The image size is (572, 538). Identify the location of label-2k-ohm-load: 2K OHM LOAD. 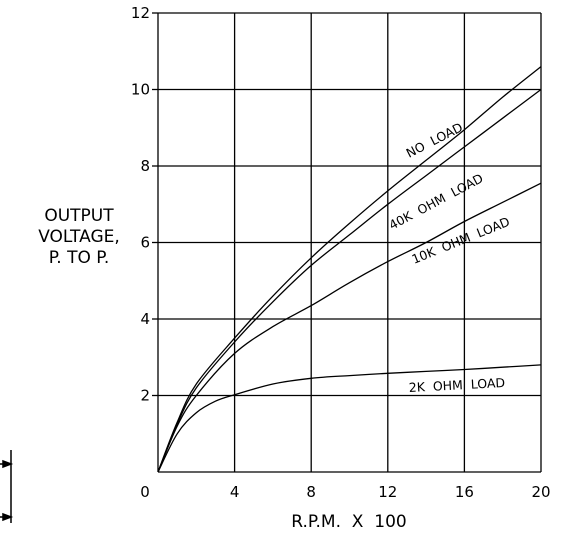
(456, 385).